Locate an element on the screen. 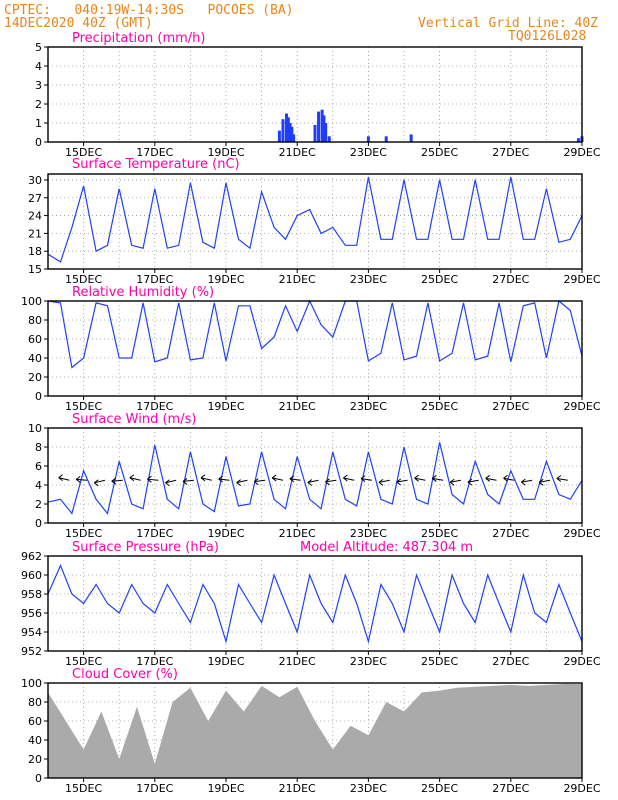 This screenshot has height=800, width=618. y-tick-label: 10 is located at coordinates (35, 428).